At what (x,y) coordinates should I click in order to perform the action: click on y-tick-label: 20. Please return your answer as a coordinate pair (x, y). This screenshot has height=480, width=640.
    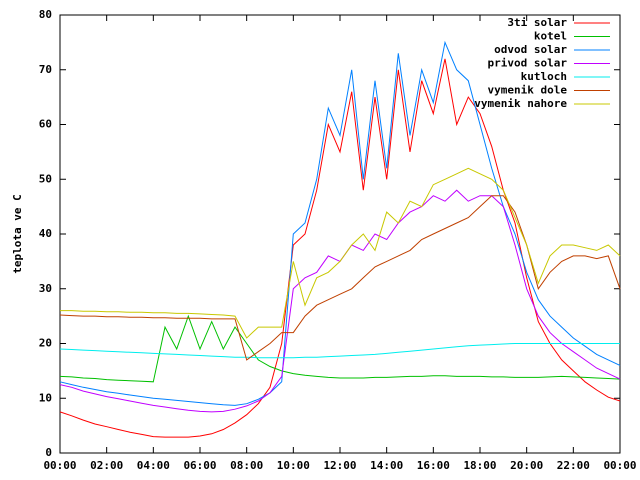
    Looking at the image, I should click on (45, 343).